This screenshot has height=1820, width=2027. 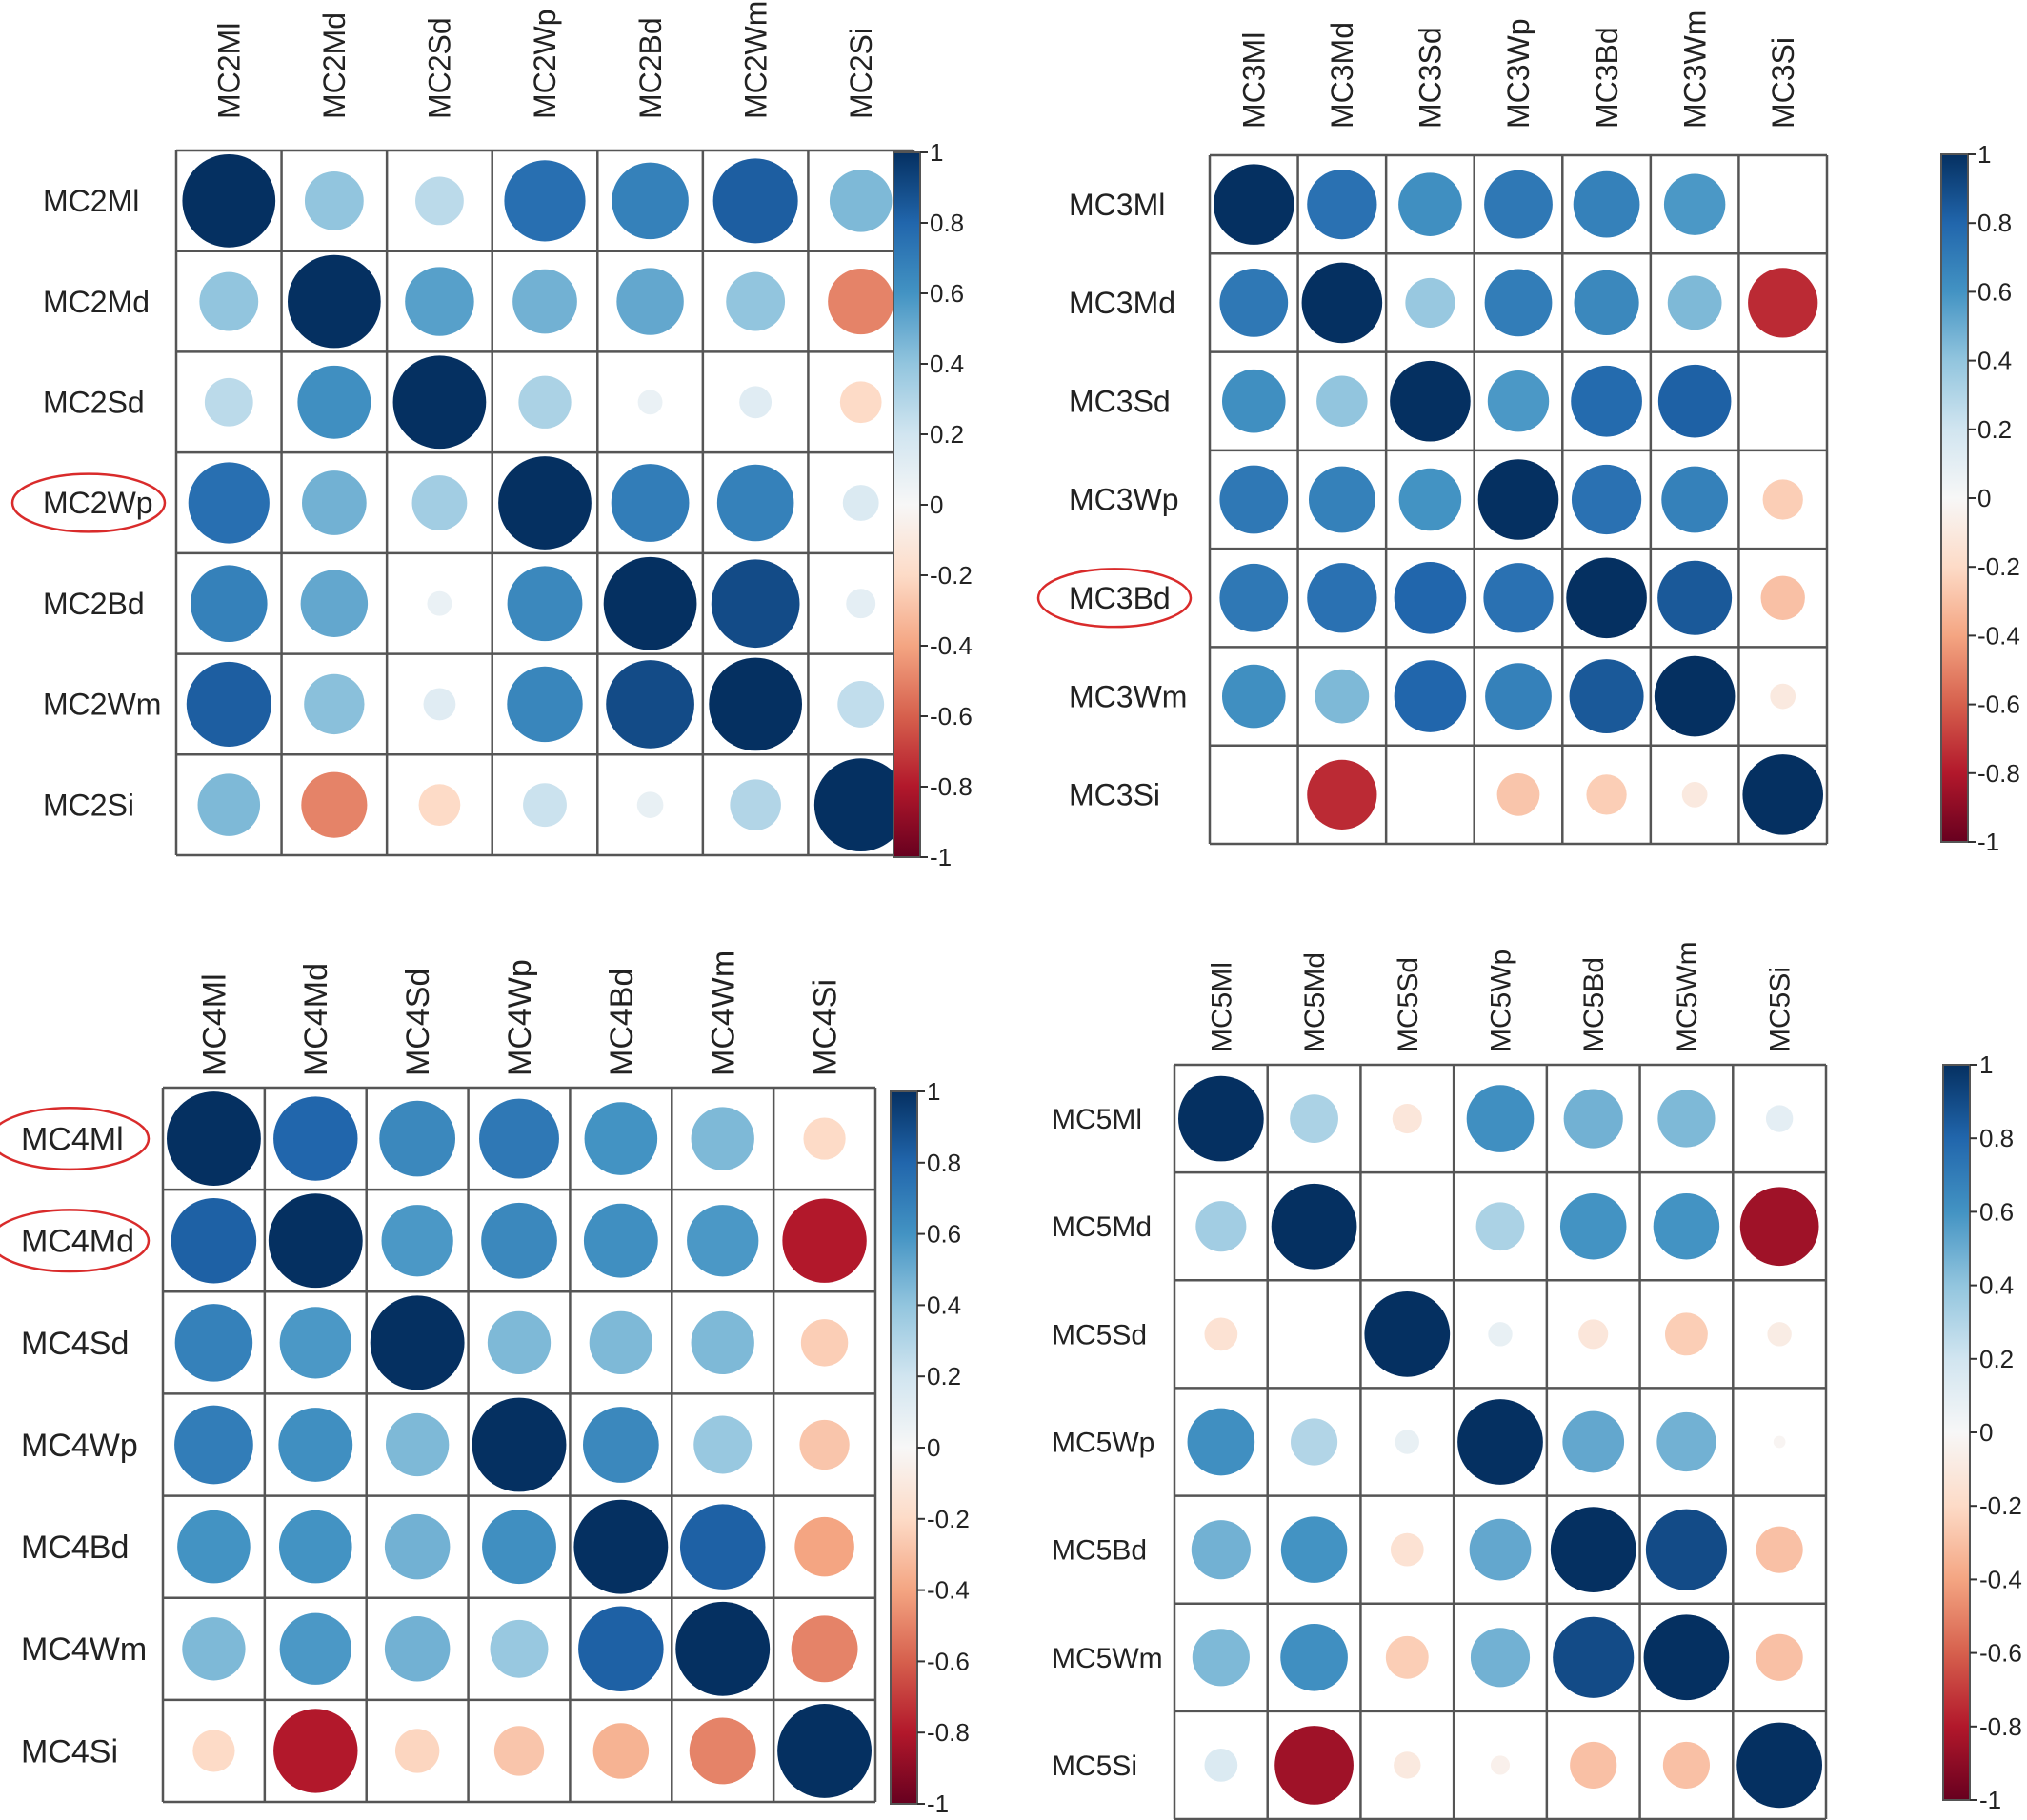 I want to click on cell-circle-MC3Ml-MC3Md, so click(x=1342, y=205).